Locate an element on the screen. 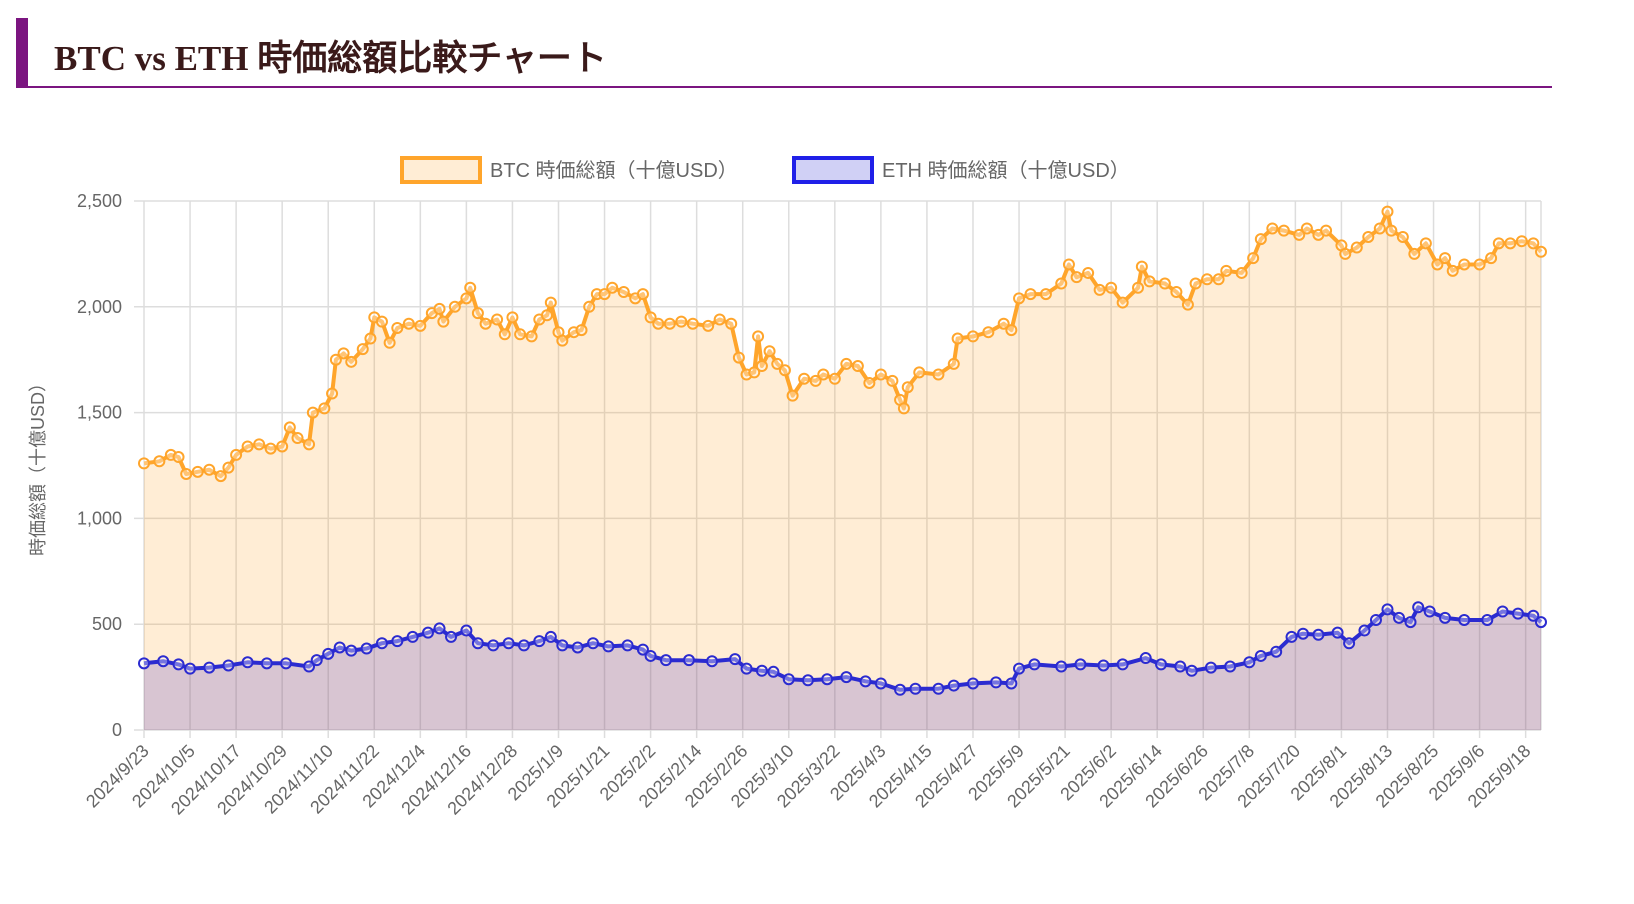 The image size is (1634, 904). page-title: BTC vs ETH 時価総額比較チャート is located at coordinates (330, 58).